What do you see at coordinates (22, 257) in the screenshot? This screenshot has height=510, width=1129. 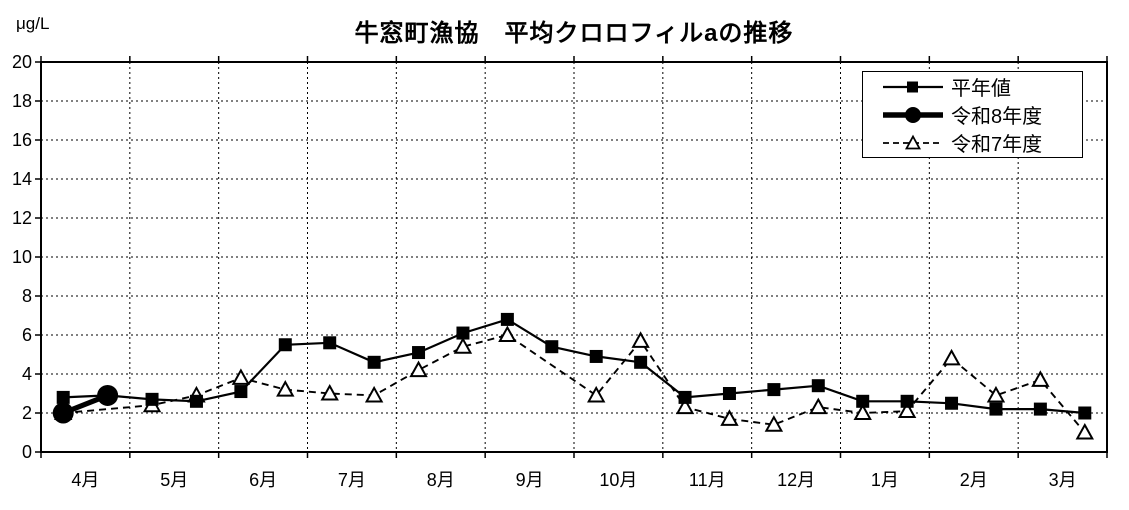 I see `y-tick-label: 10` at bounding box center [22, 257].